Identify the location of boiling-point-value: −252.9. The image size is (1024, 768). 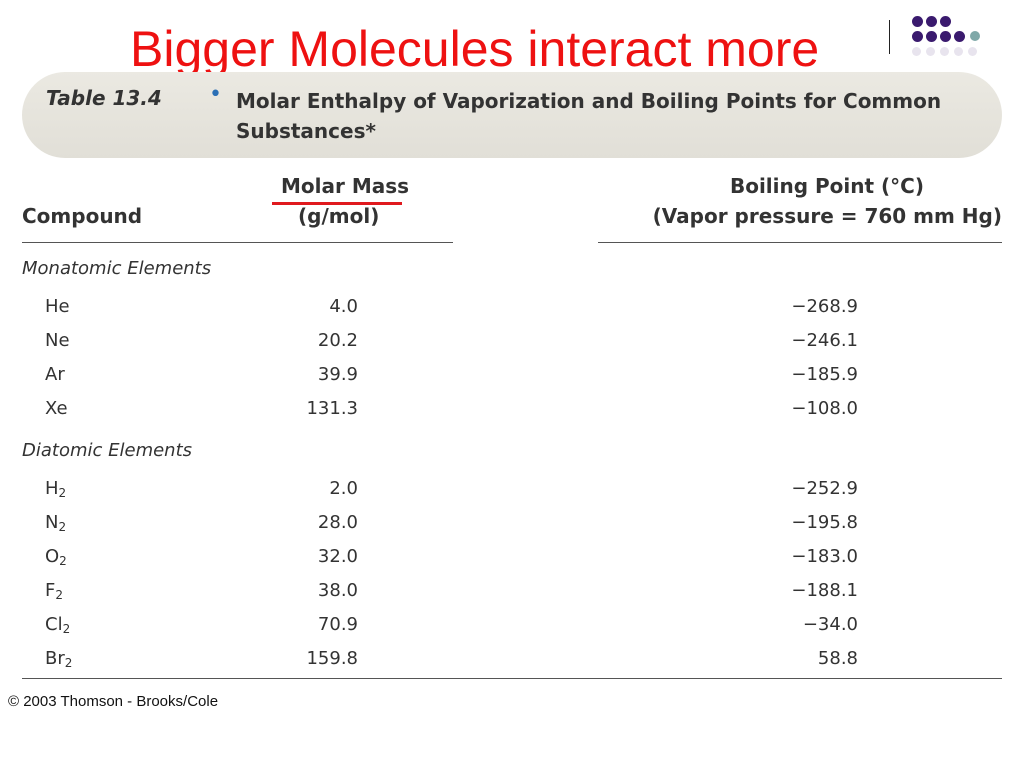
(824, 488).